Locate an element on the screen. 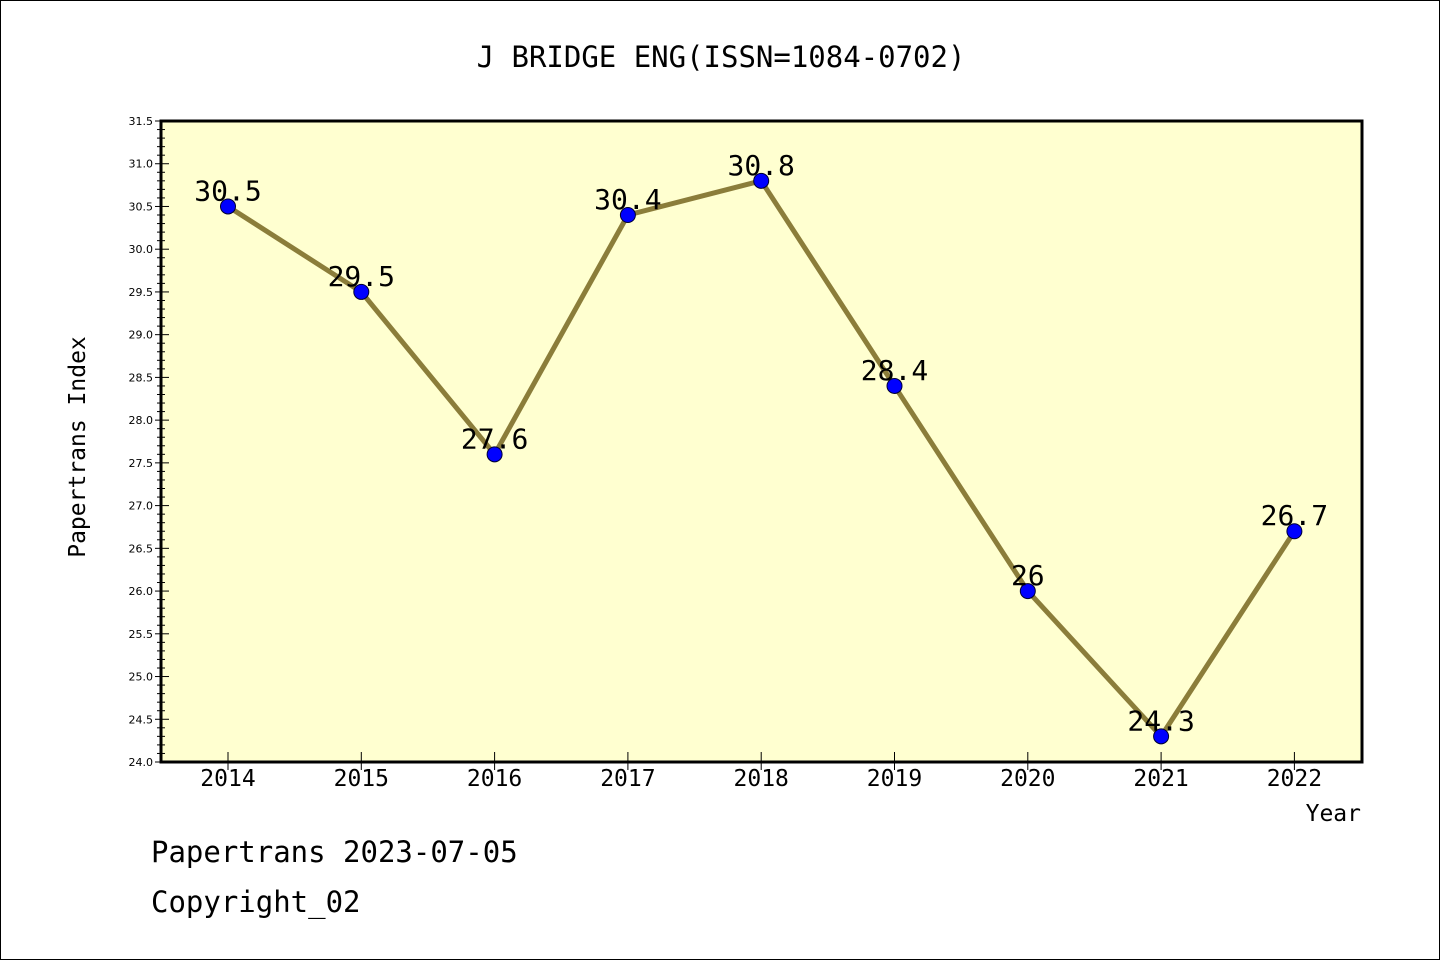 The height and width of the screenshot is (961, 1440). data-label: 28.4 is located at coordinates (894, 370).